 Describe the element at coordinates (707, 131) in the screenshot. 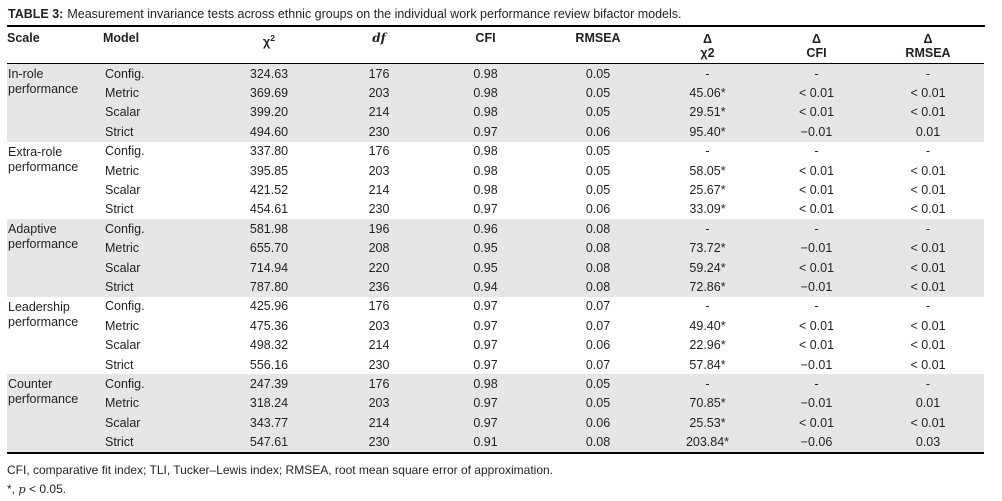

I see `cell-delta-chi2: 95.40*` at that location.